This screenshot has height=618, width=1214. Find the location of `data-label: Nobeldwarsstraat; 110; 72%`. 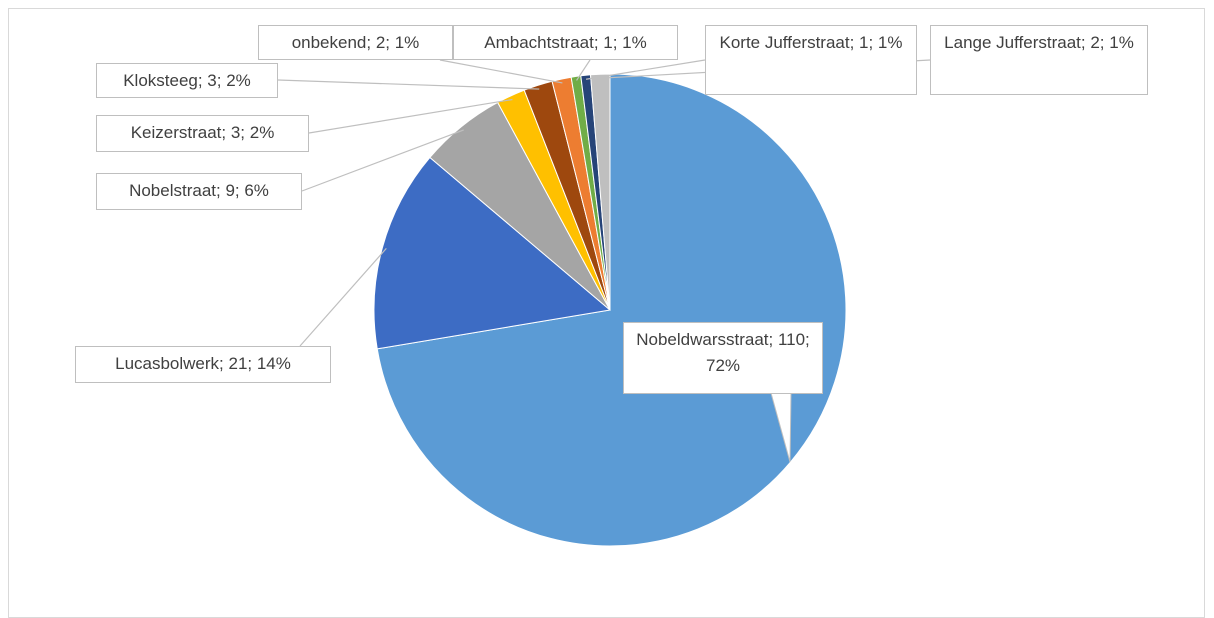

data-label: Nobeldwarsstraat; 110; 72% is located at coordinates (723, 358).